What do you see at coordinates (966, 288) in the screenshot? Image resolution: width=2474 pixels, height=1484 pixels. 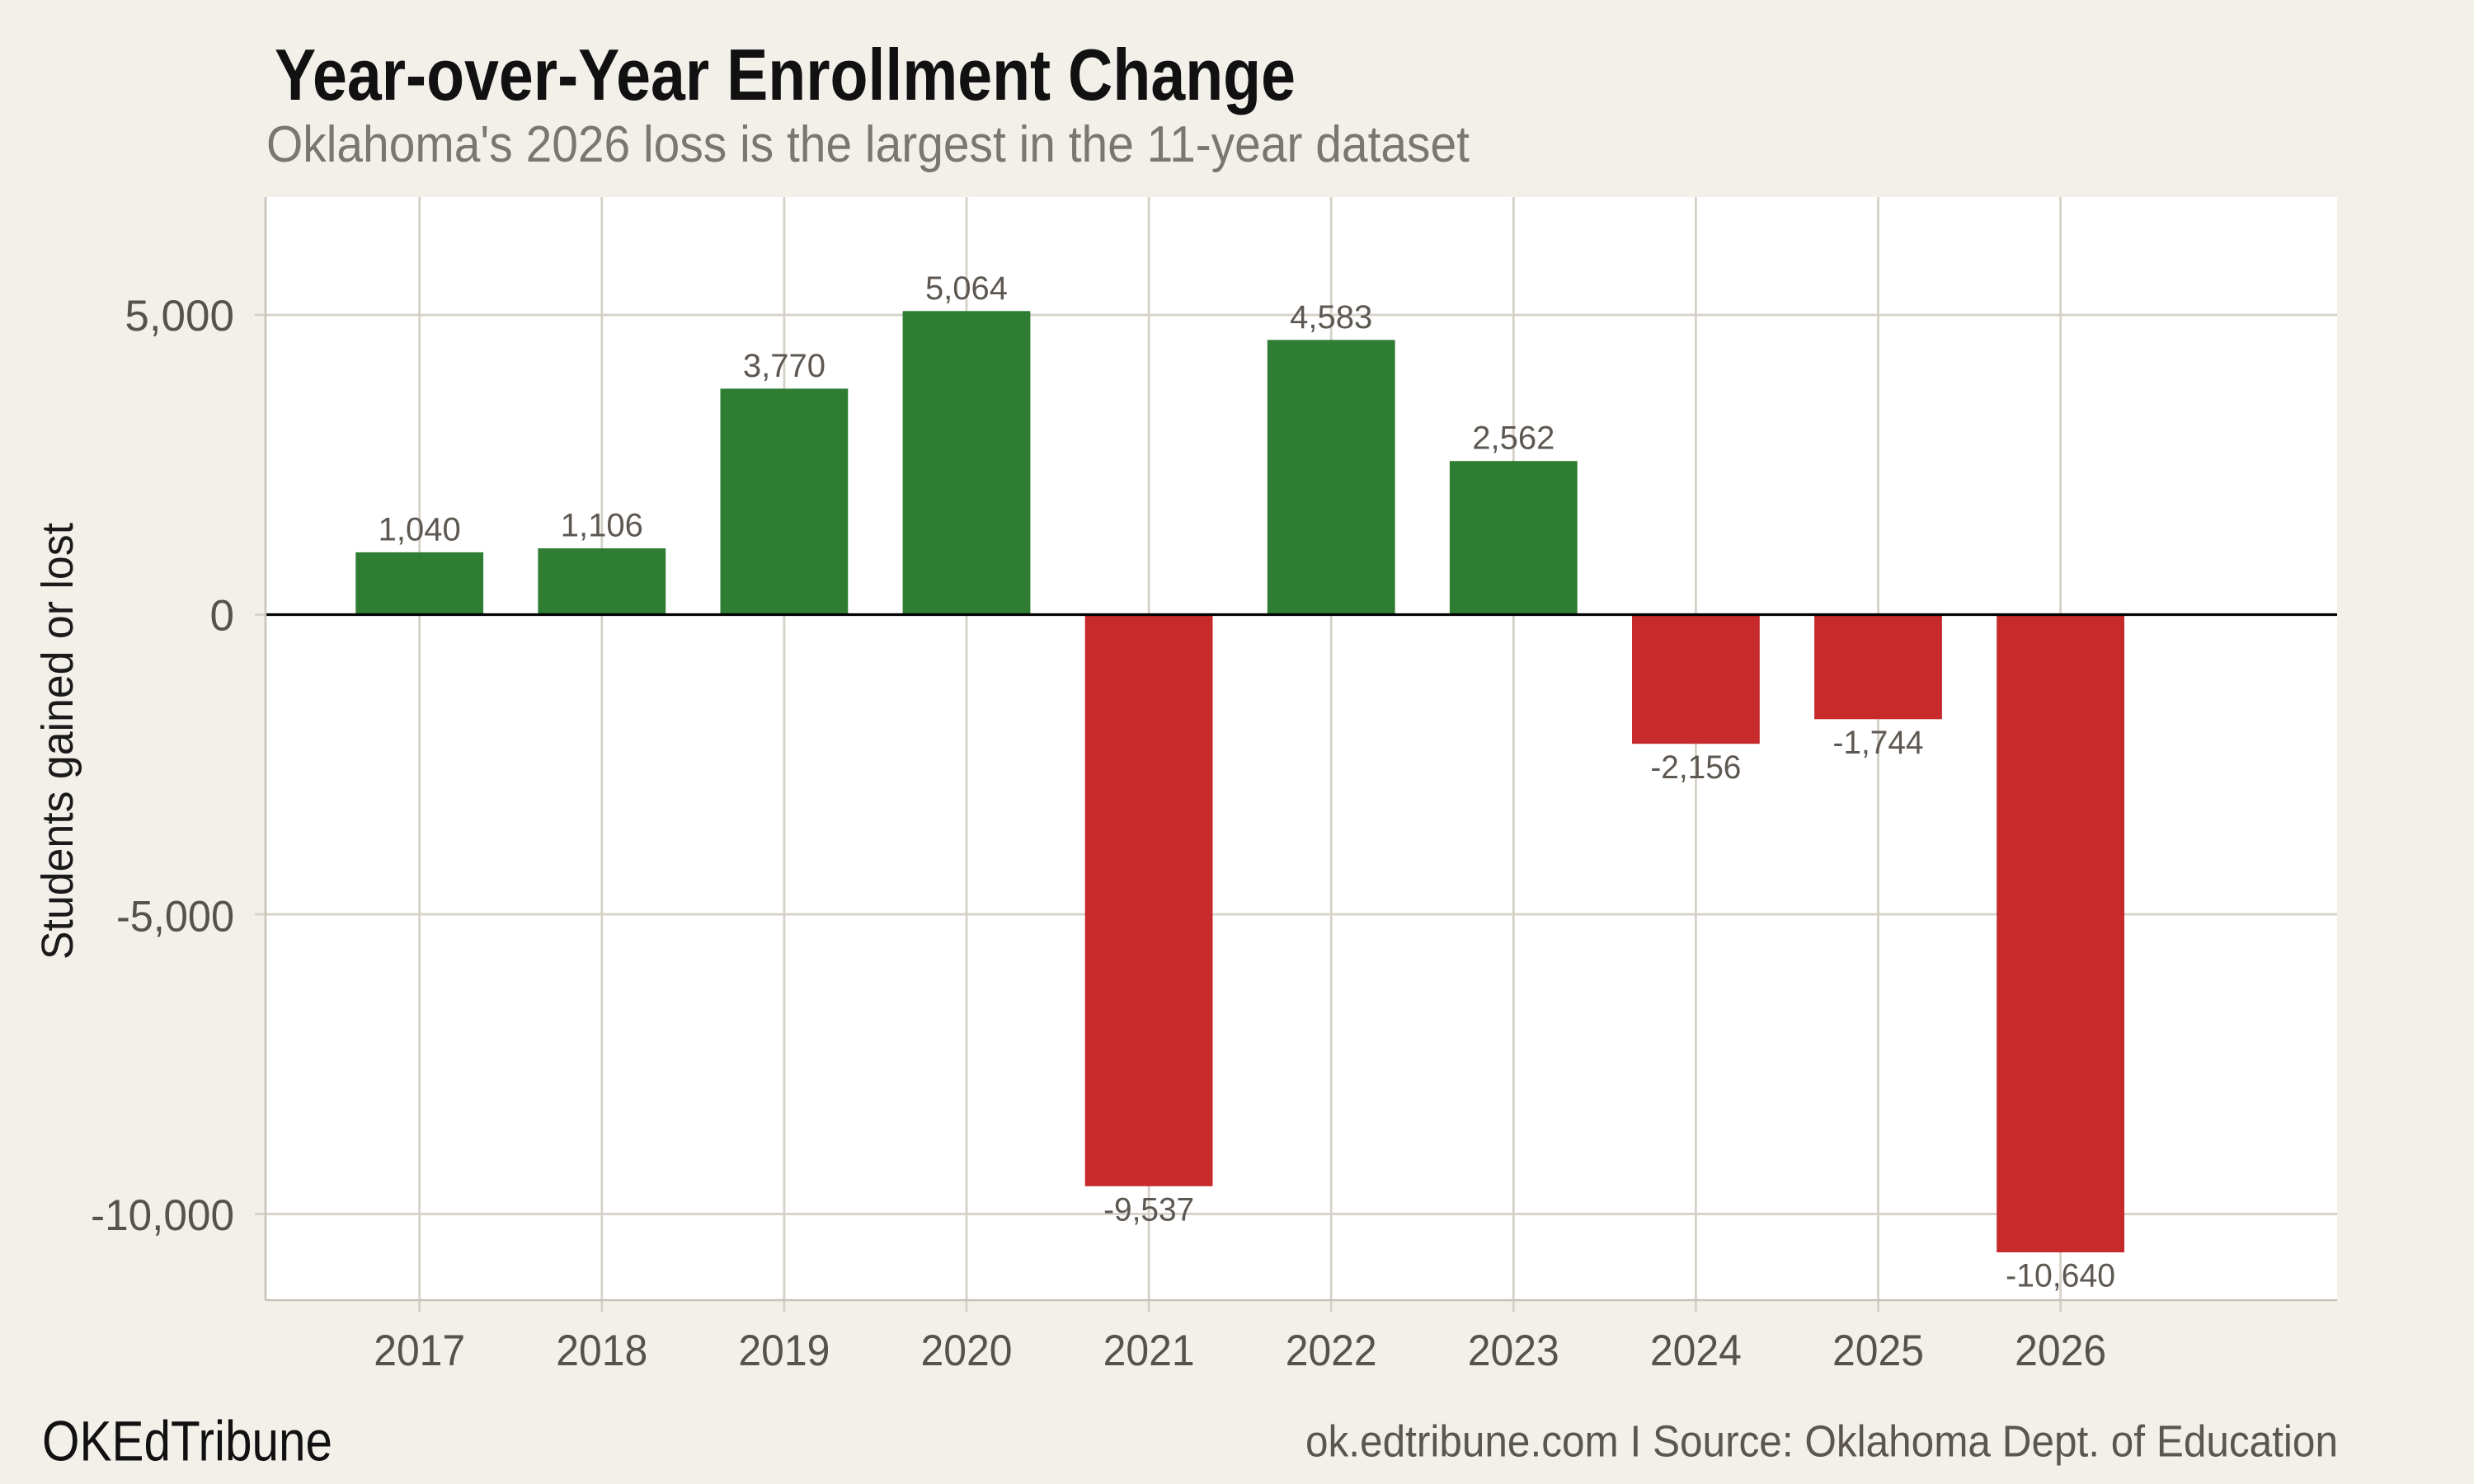 I see `svg-text: 5,064` at bounding box center [966, 288].